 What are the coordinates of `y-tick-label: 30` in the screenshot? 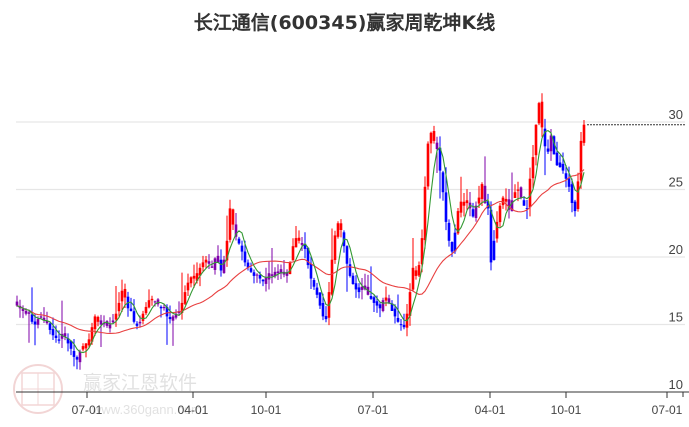 It's located at (676, 114).